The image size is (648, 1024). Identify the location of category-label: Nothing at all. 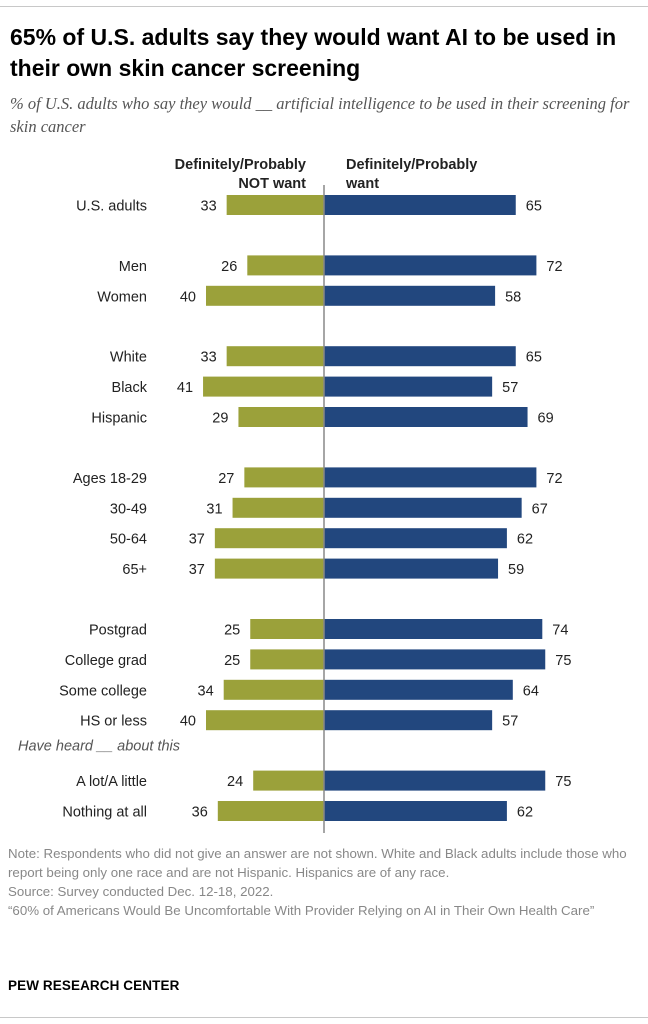
(104, 813).